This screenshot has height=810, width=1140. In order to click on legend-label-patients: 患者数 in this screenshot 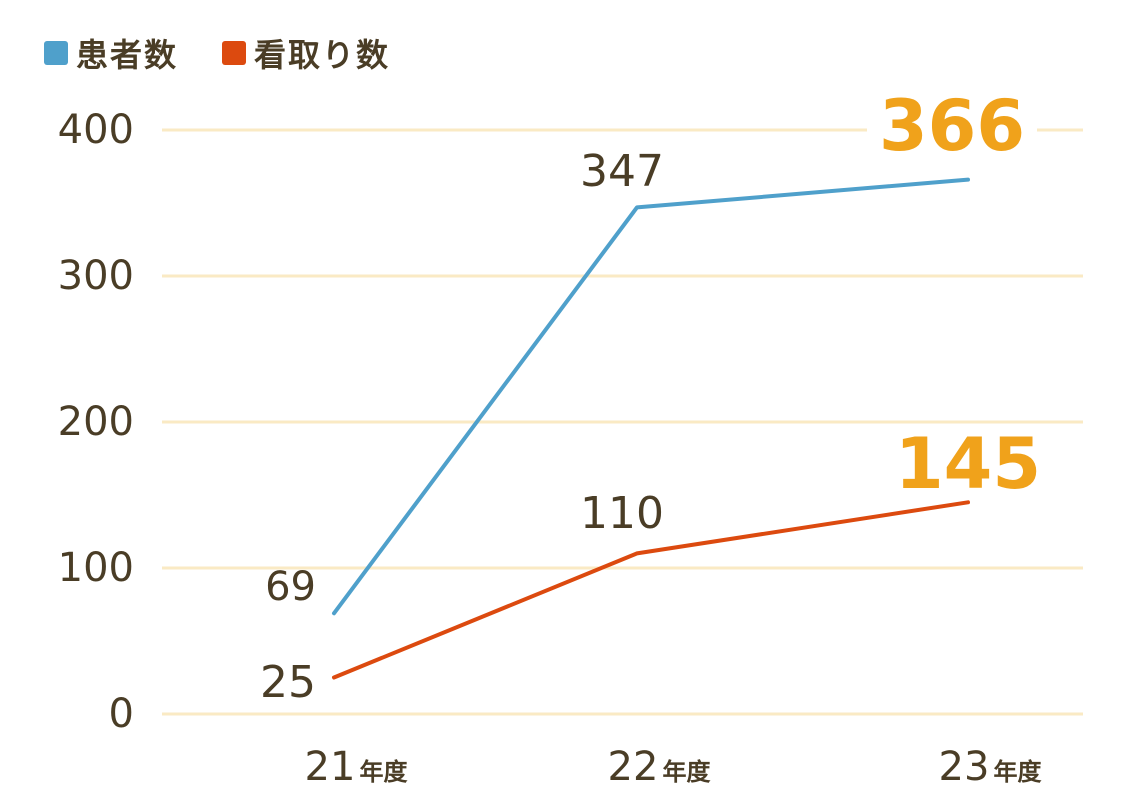, I will do `click(127, 55)`.